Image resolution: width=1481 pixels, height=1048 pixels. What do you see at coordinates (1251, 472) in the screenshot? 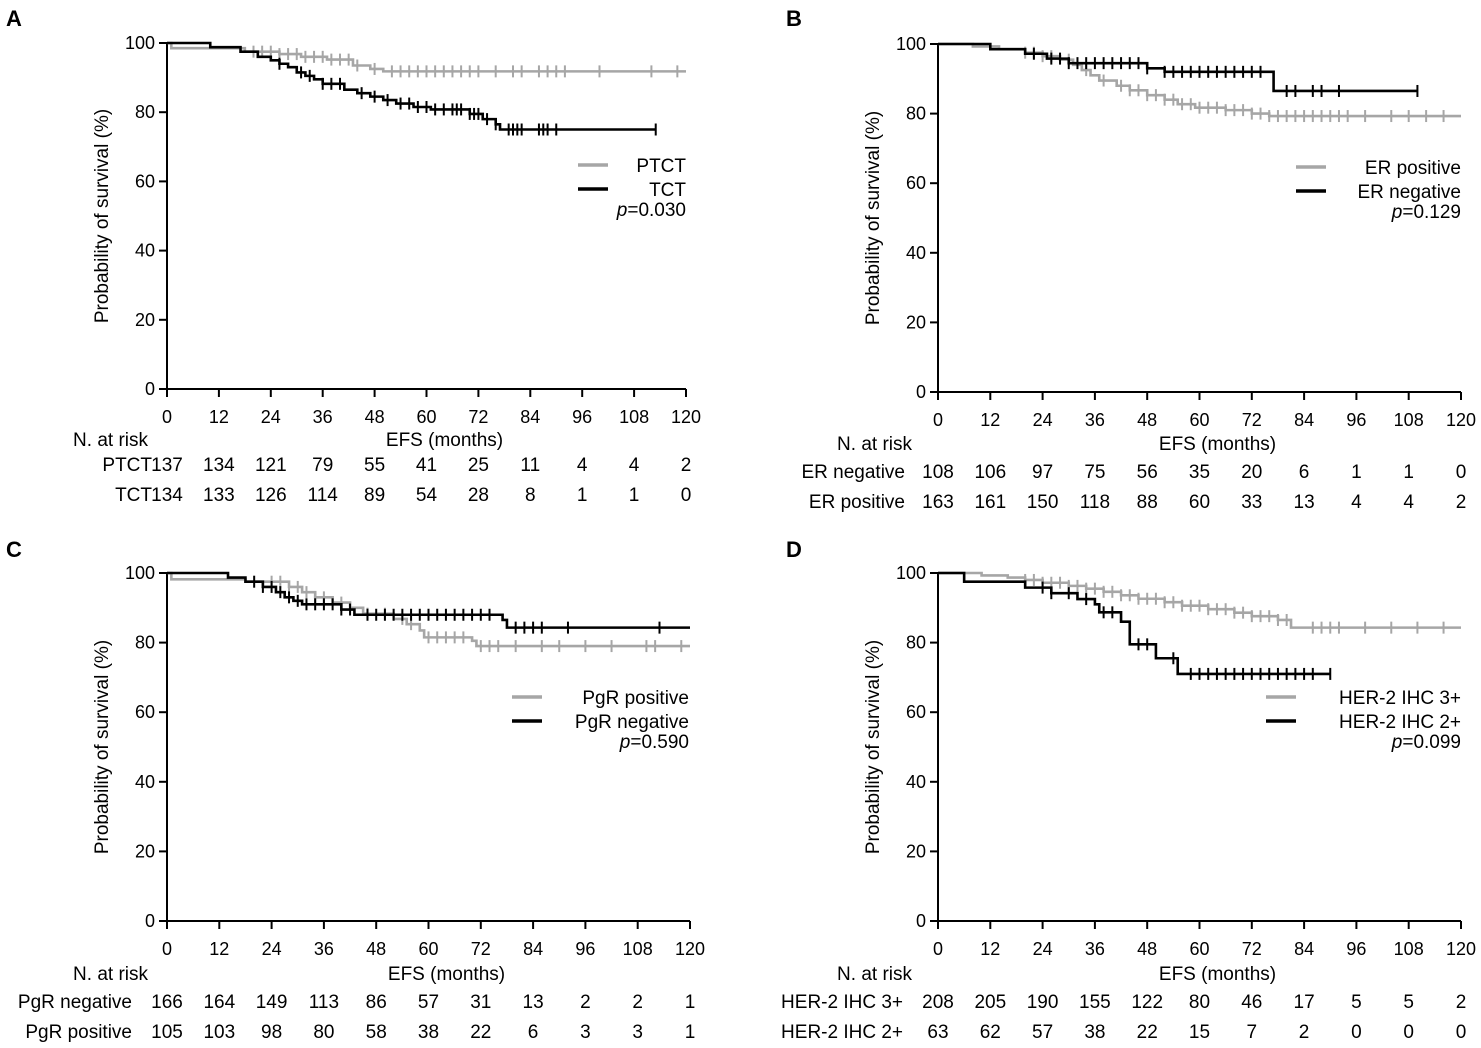
I see `at-risk-value: 20` at bounding box center [1251, 472].